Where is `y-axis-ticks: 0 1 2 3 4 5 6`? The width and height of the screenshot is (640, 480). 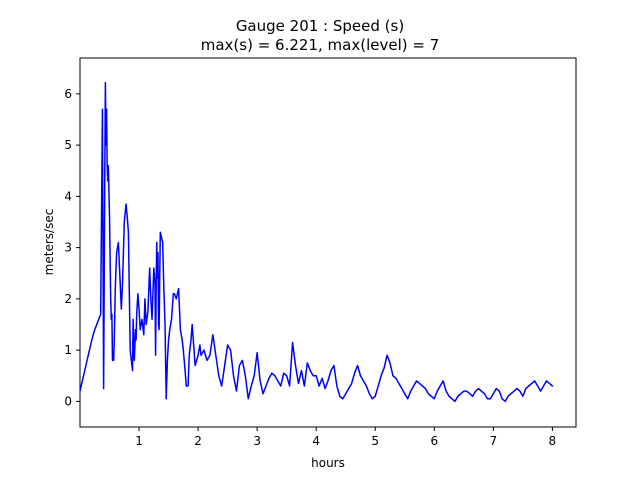 y-axis-ticks: 0 1 2 3 4 5 6 is located at coordinates (72, 247).